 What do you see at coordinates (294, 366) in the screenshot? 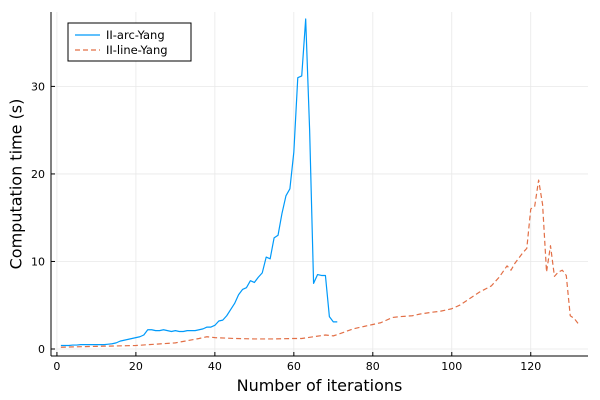
I see `x-tick-label: 60` at bounding box center [294, 366].